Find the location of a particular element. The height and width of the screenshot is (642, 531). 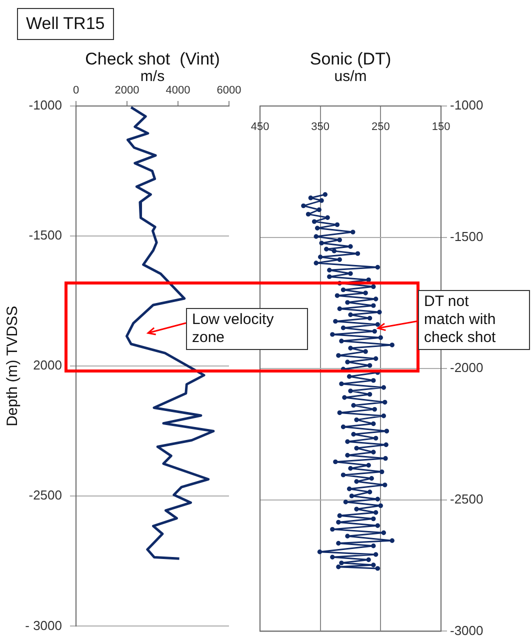

annotation: Low velocity zone is located at coordinates (247, 329).